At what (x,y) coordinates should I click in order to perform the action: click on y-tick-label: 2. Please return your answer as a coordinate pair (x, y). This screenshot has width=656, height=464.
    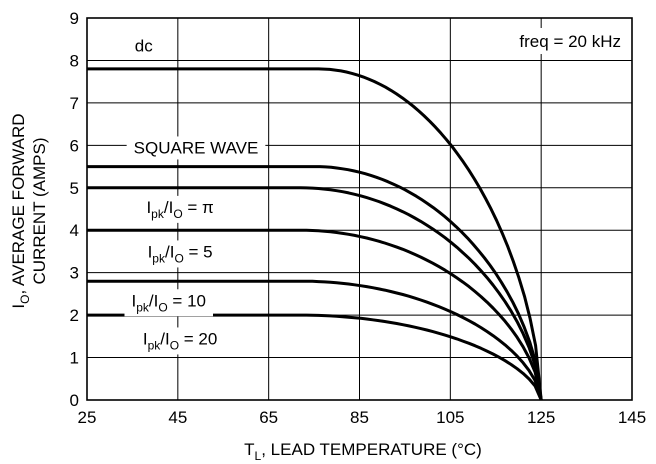
    Looking at the image, I should click on (74, 315).